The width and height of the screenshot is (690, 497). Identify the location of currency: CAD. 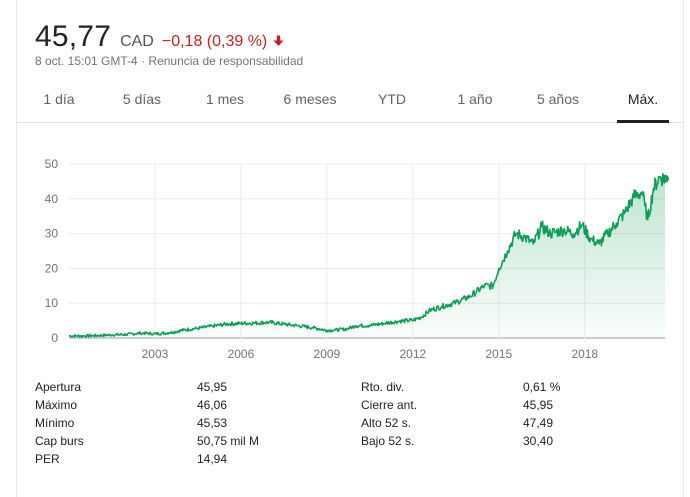
(137, 41).